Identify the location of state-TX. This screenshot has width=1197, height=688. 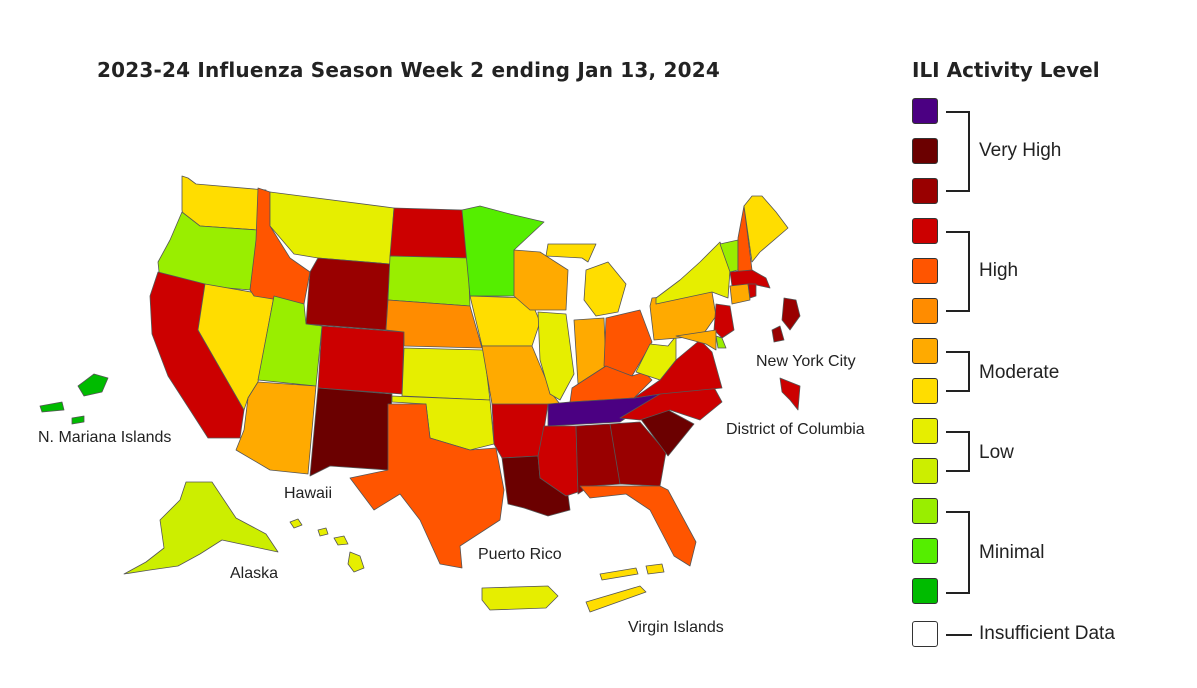
(427, 486).